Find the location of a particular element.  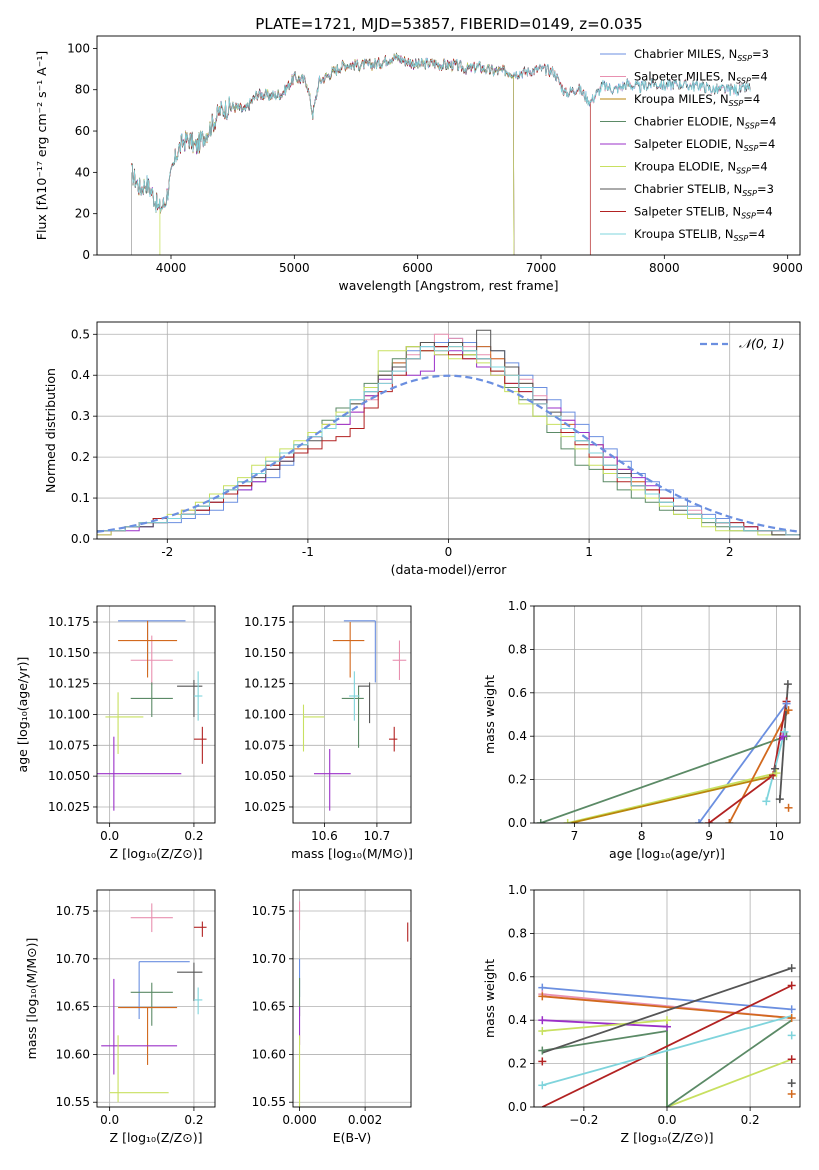

x-tick-label: 2 is located at coordinates (730, 552).